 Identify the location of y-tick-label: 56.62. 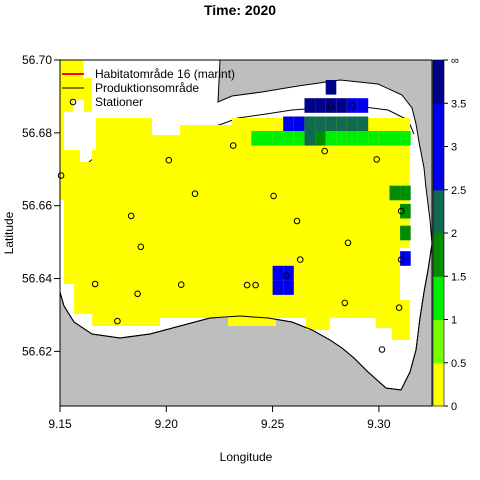
(37, 351).